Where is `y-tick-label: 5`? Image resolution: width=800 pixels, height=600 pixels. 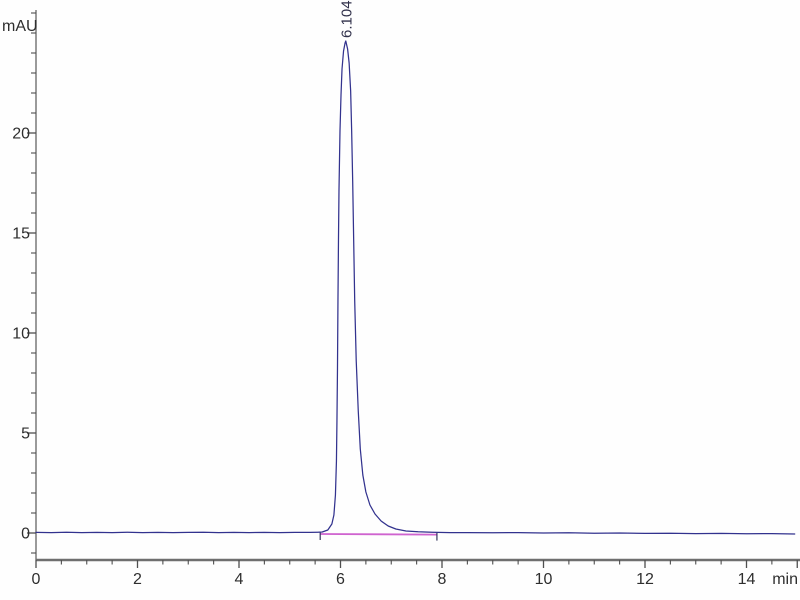 y-tick-label: 5 is located at coordinates (25, 434).